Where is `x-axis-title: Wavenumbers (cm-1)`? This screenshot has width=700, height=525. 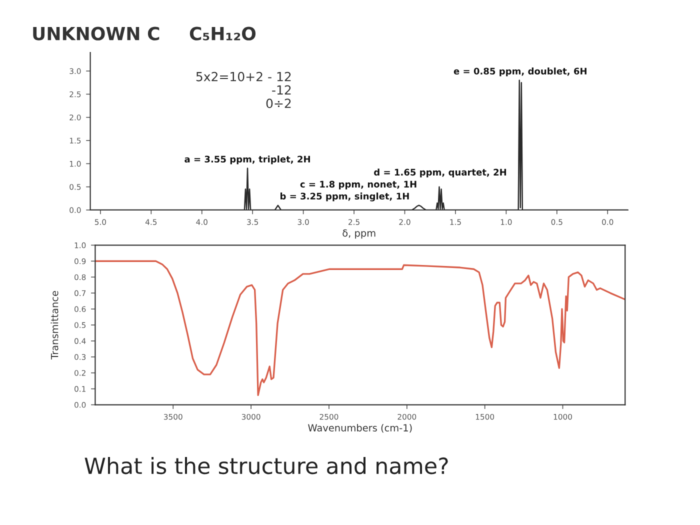 x-axis-title: Wavenumbers (cm-1) is located at coordinates (360, 428).